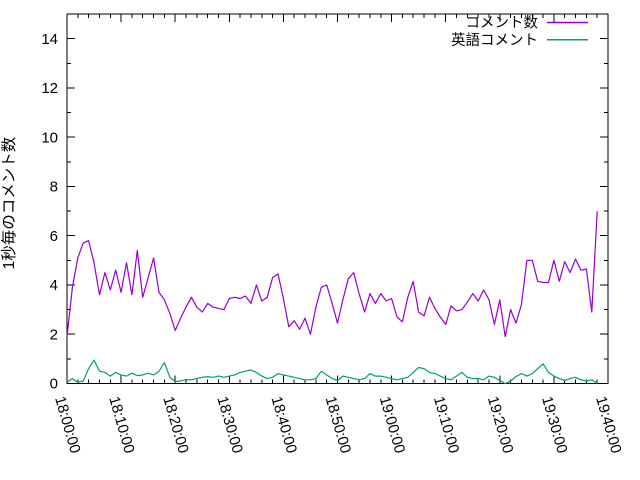 The height and width of the screenshot is (480, 640). Describe the element at coordinates (175, 424) in the screenshot. I see `x-tick-label: 18:20:00` at that location.